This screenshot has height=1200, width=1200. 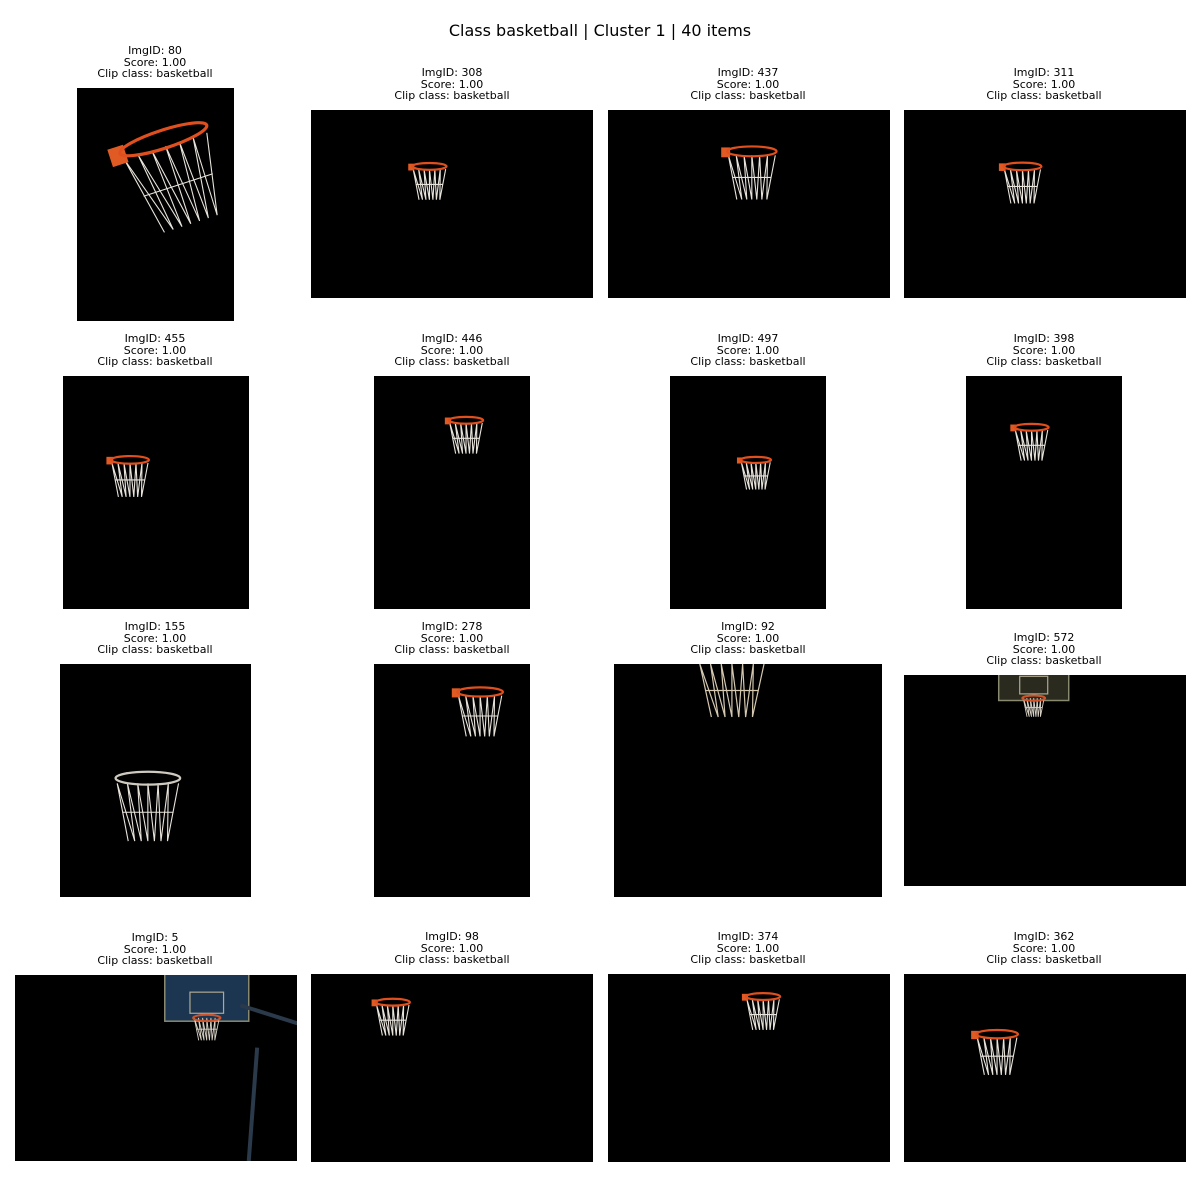 What do you see at coordinates (1033, 688) in the screenshot?
I see `backboard` at bounding box center [1033, 688].